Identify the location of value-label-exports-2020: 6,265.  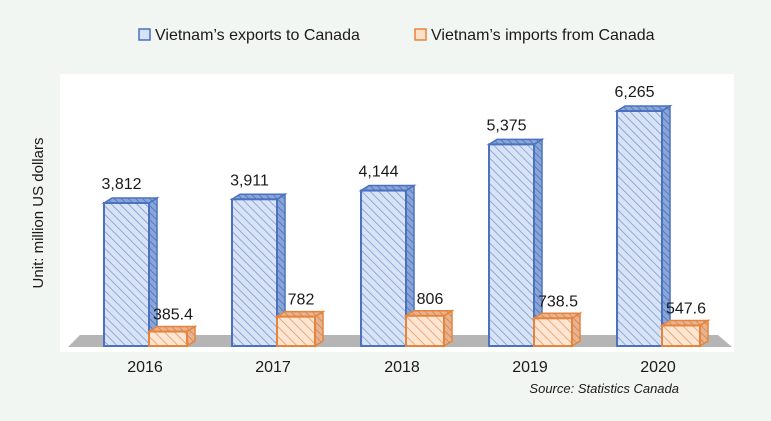
(634, 92).